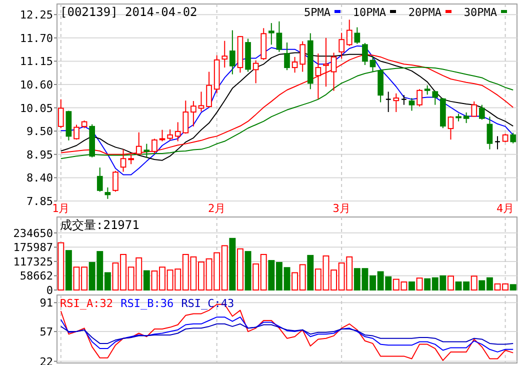  What do you see at coordinates (505, 208) in the screenshot?
I see `x-tick-label: 4月` at bounding box center [505, 208].